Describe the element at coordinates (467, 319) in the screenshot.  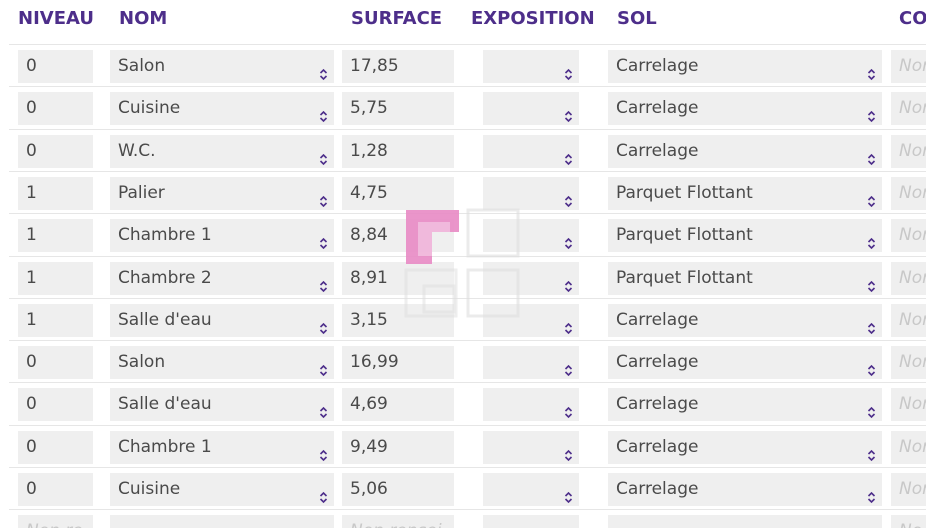
I see `table-row: 1 Salle d'eau 3,15 Carrelage Non` at that location.